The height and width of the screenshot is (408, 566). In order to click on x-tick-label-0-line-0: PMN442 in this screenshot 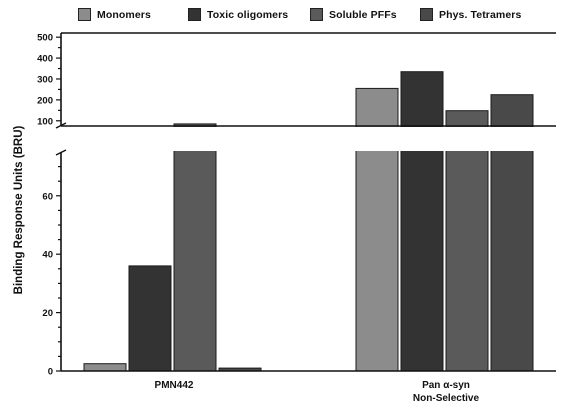, I will do `click(174, 385)`.